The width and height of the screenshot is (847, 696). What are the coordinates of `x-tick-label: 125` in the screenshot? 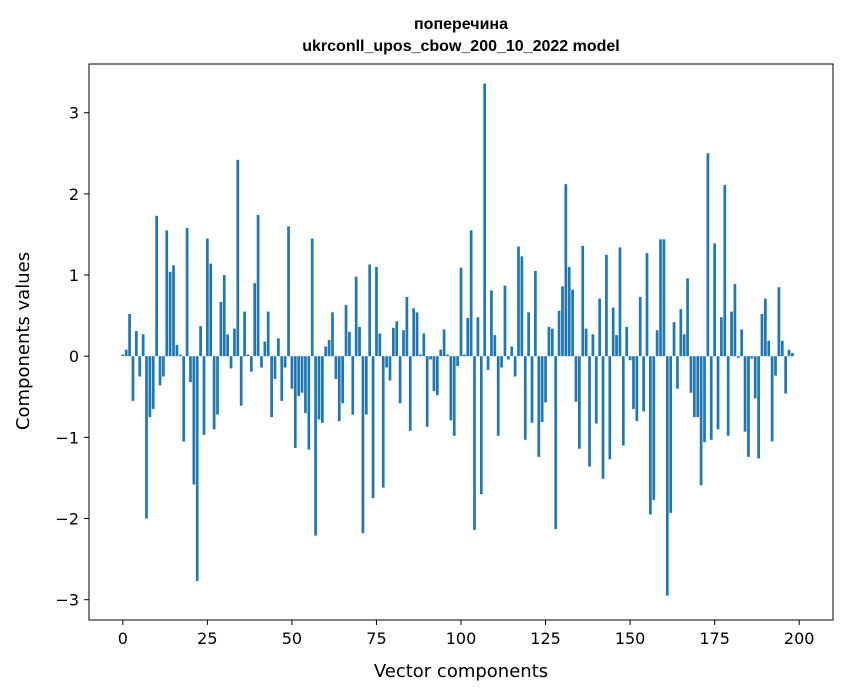 It's located at (545, 638).